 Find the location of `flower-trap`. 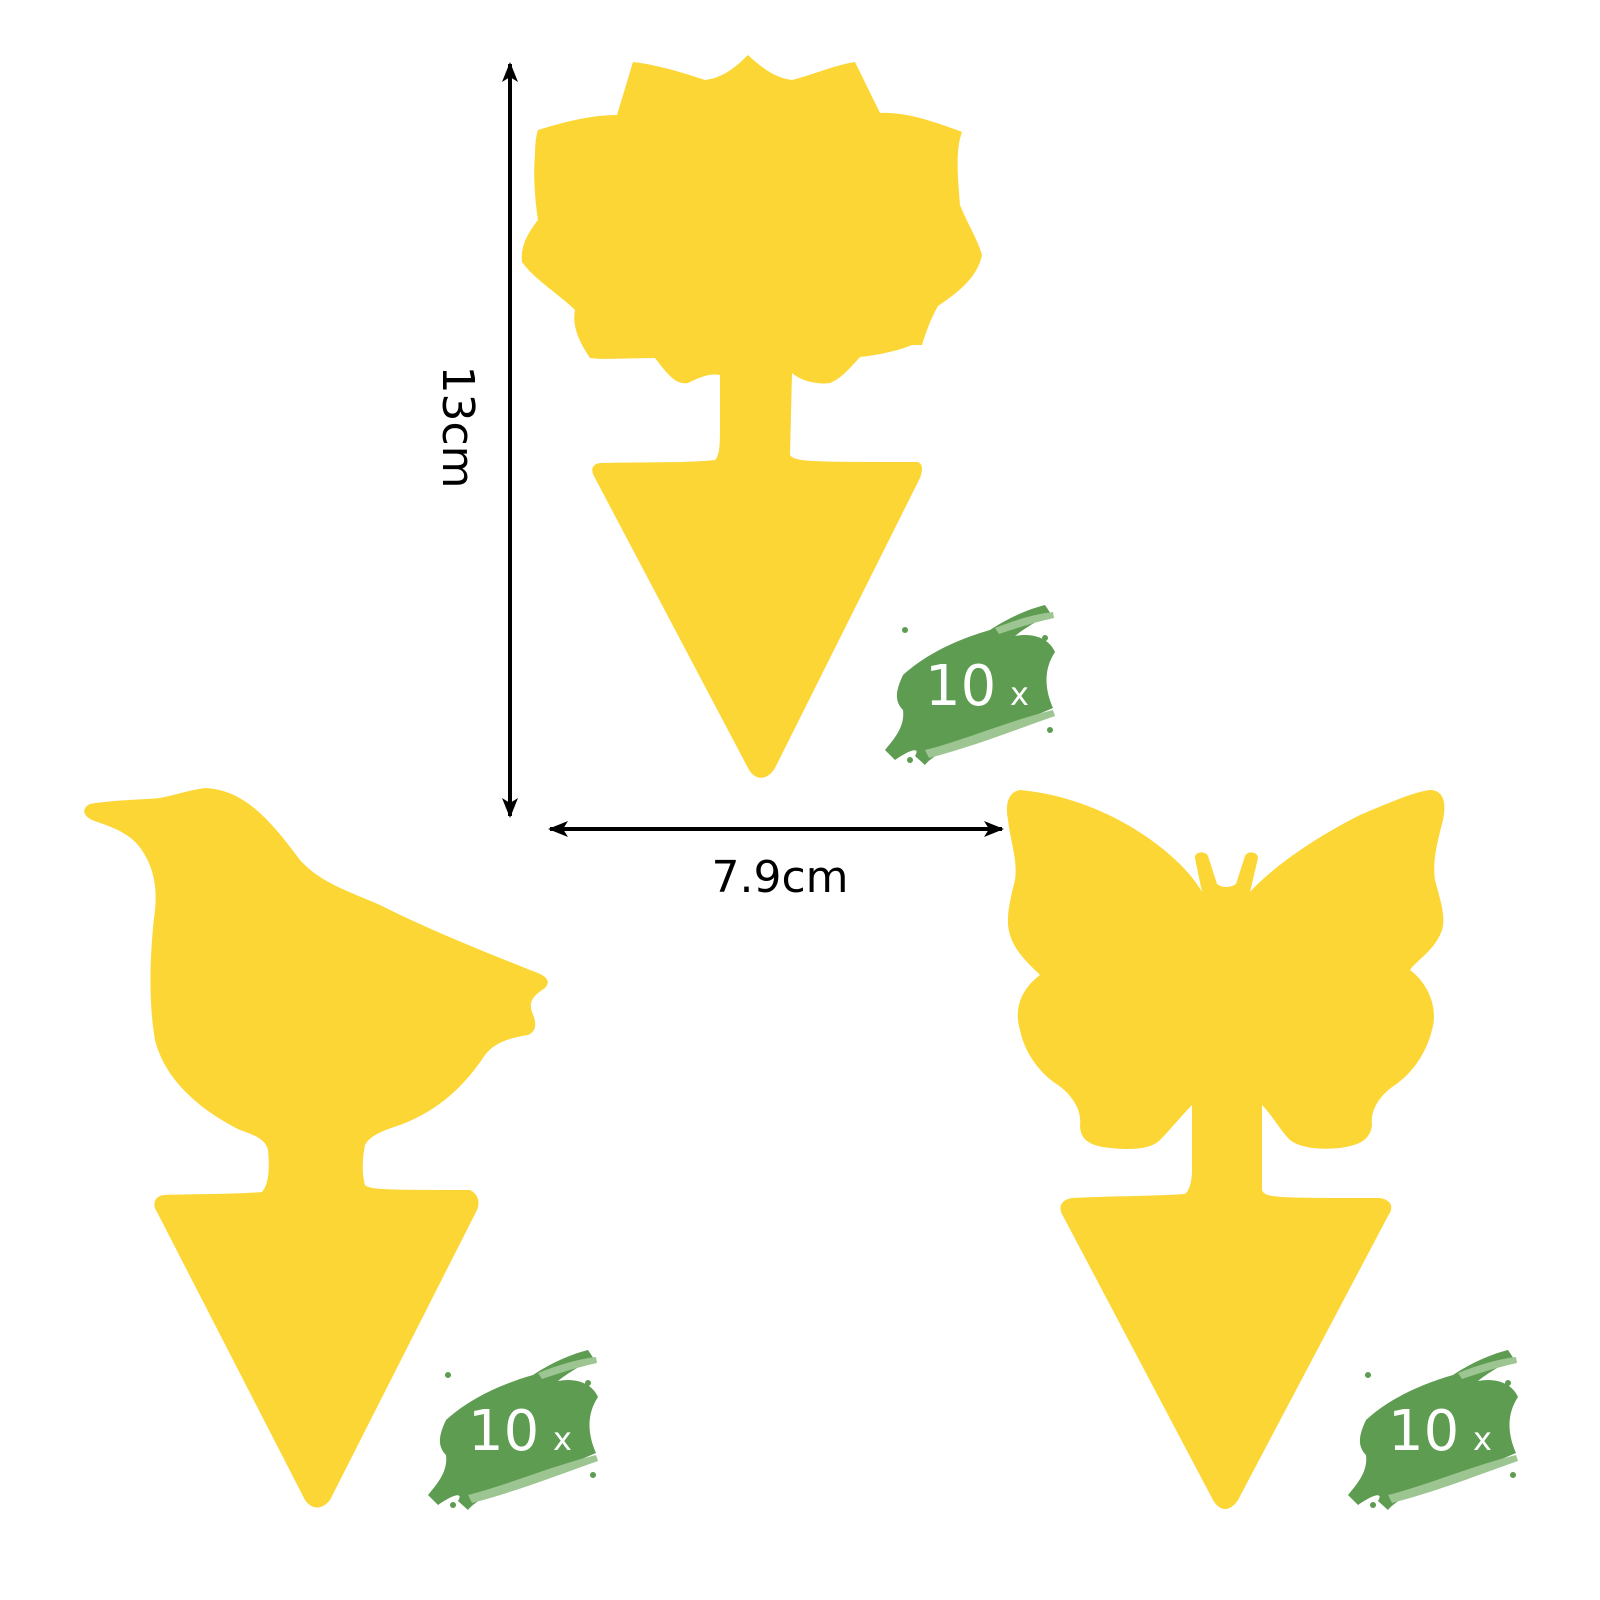

flower-trap is located at coordinates (751, 416).